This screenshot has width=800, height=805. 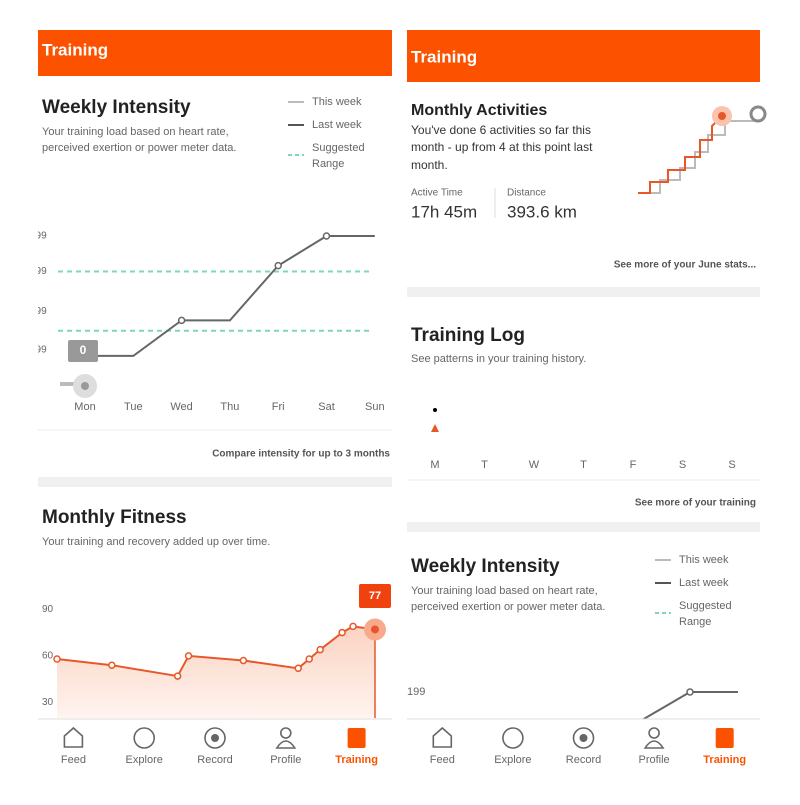 What do you see at coordinates (326, 407) in the screenshot?
I see `x-tick-label: Sat` at bounding box center [326, 407].